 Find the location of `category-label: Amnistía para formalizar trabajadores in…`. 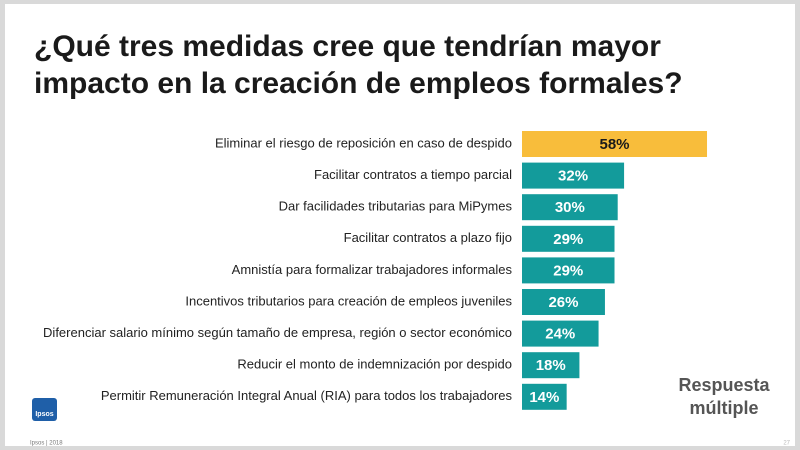

category-label: Amnistía para formalizar trabajadores in… is located at coordinates (372, 269).